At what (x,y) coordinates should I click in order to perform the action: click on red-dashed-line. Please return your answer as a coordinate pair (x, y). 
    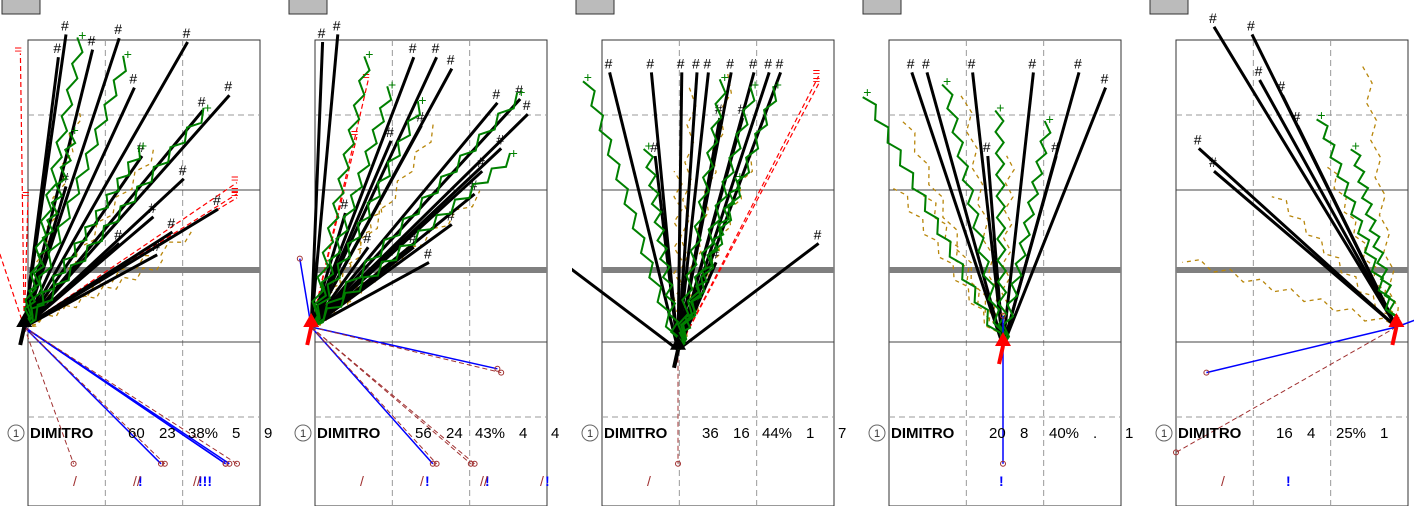
    Looking at the image, I should click on (748, 217).